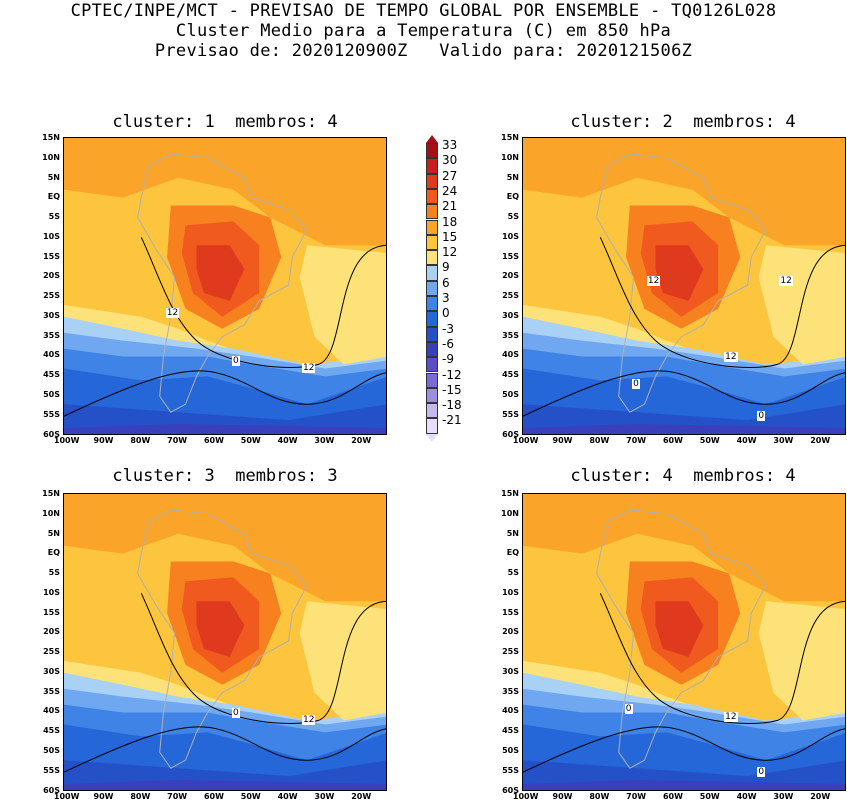 The height and width of the screenshot is (803, 847). What do you see at coordinates (450, 236) in the screenshot?
I see `colorbar-label: 15` at bounding box center [450, 236].